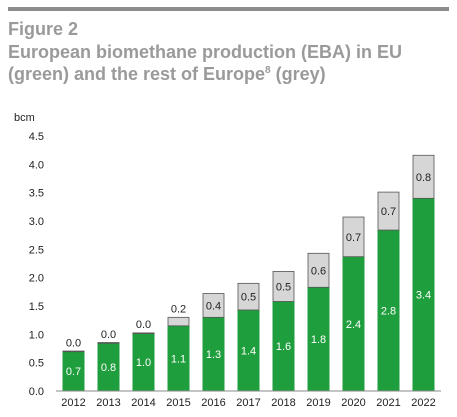 The width and height of the screenshot is (457, 417). I want to click on data-label-eu: 3.4, so click(423, 296).